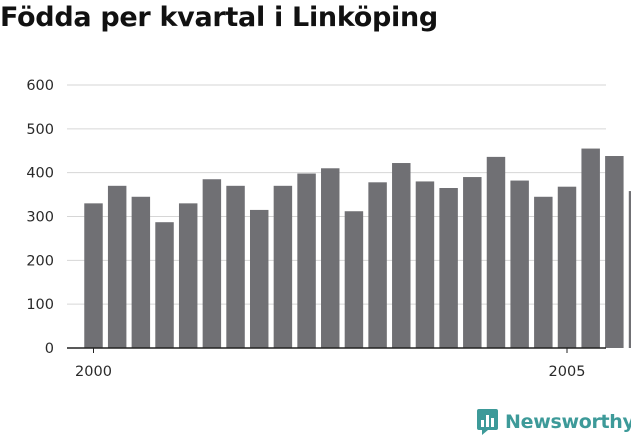  Describe the element at coordinates (40, 130) in the screenshot. I see `y-tick-label: 500` at that location.